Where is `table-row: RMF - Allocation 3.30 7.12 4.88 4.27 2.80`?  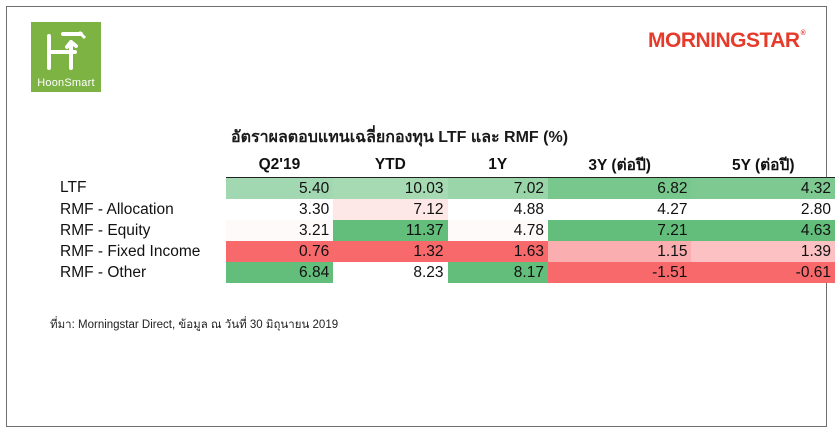
table-row: RMF - Allocation 3.30 7.12 4.88 4.27 2.80 is located at coordinates (442, 209).